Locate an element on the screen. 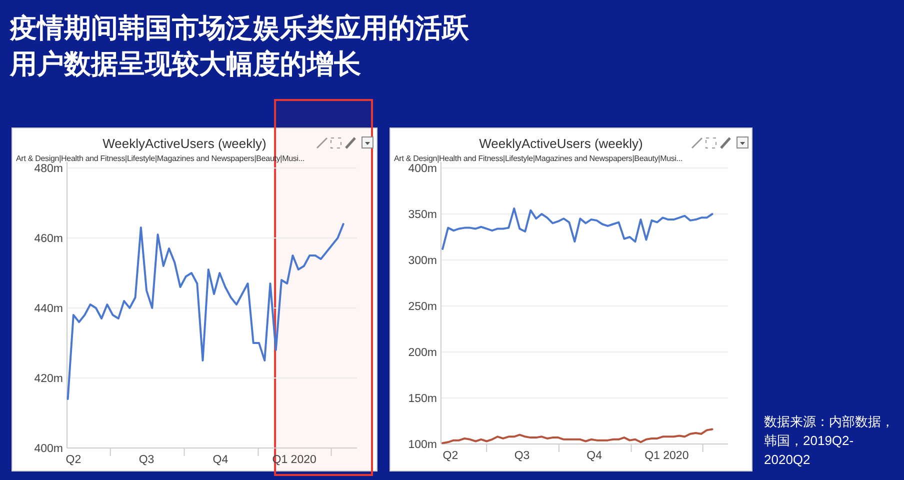  text: 疫情期间韩国市场泛娱乐类应用的活跃用户数据呈现较大幅度的增长 is located at coordinates (240, 46).